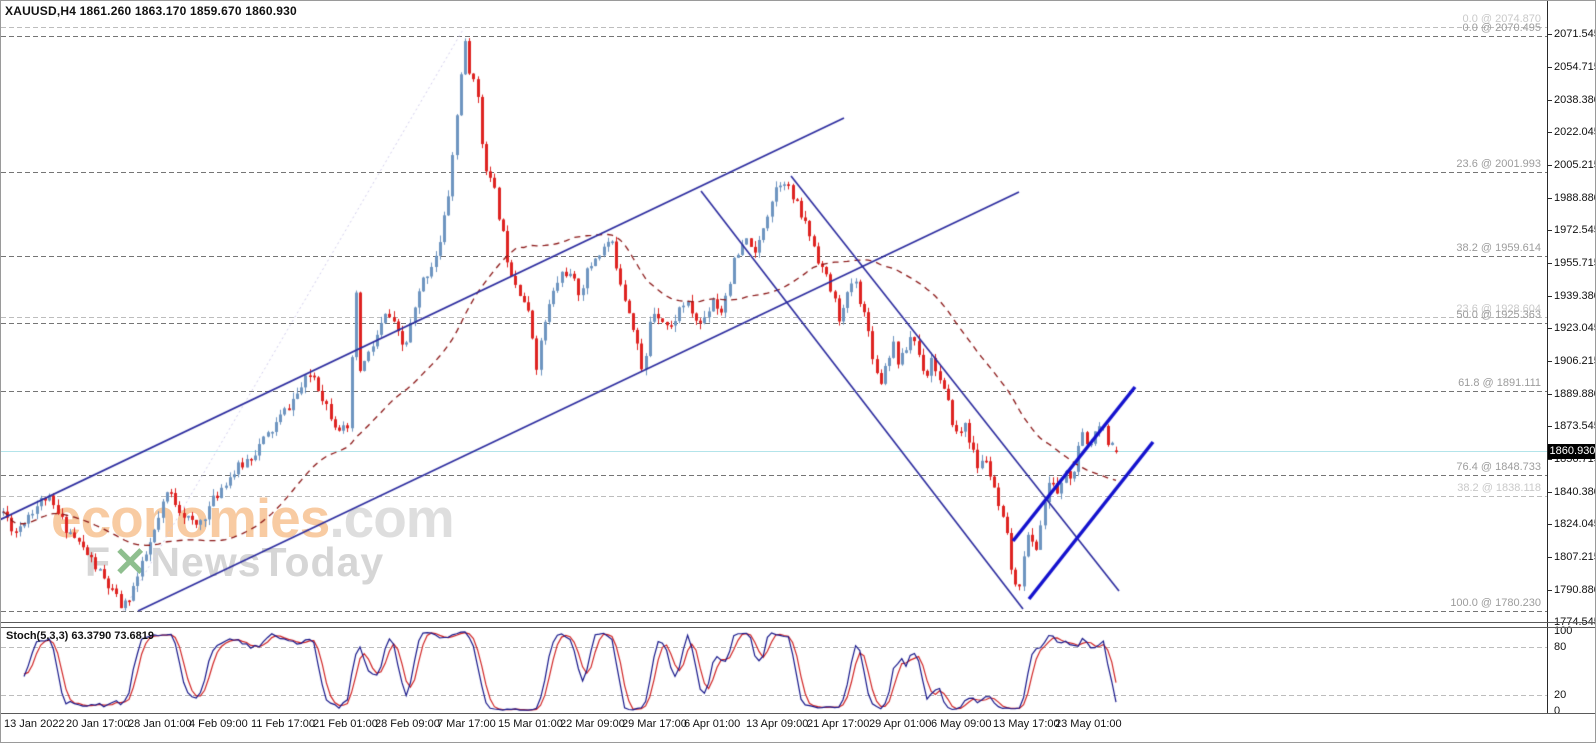 This screenshot has width=1596, height=743. Describe the element at coordinates (900, 724) in the screenshot. I see `time-axis-label: 29 Apr 01:00` at that location.